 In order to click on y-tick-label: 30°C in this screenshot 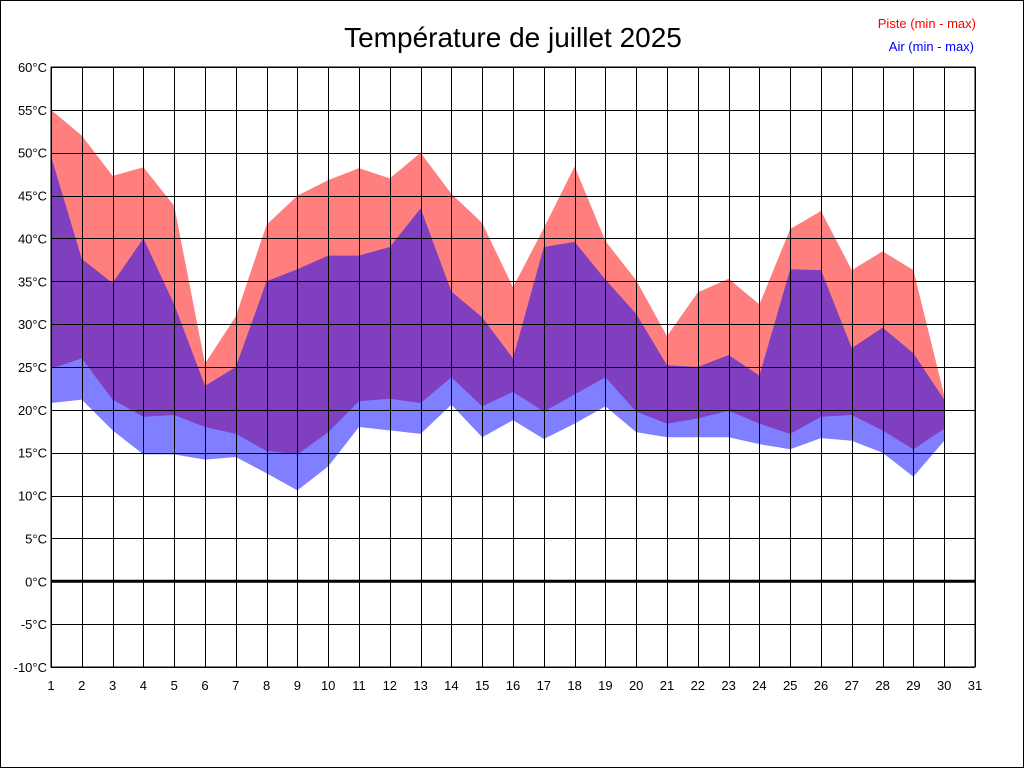, I will do `click(32, 324)`.